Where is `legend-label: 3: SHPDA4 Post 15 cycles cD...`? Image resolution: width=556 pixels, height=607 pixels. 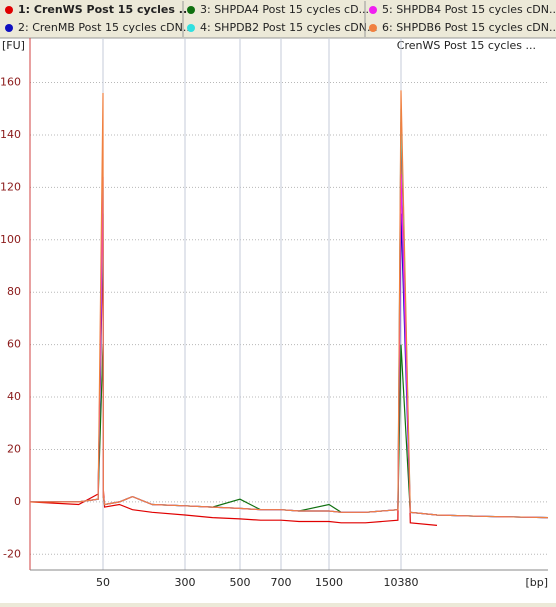
legend-label: 3: SHPDA4 Post 15 cycles cD... is located at coordinates (284, 9).